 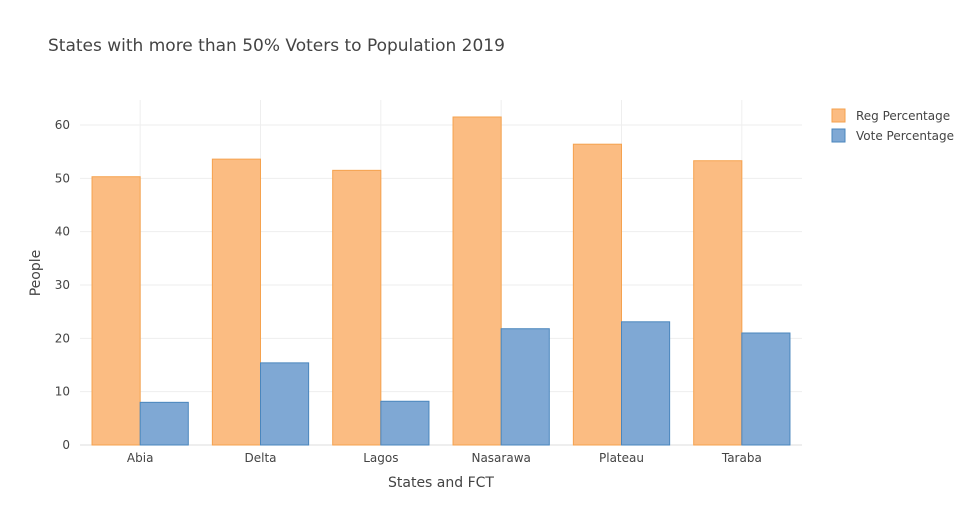 I want to click on legend: Reg Percentage Vote Percentage, so click(x=892, y=125).